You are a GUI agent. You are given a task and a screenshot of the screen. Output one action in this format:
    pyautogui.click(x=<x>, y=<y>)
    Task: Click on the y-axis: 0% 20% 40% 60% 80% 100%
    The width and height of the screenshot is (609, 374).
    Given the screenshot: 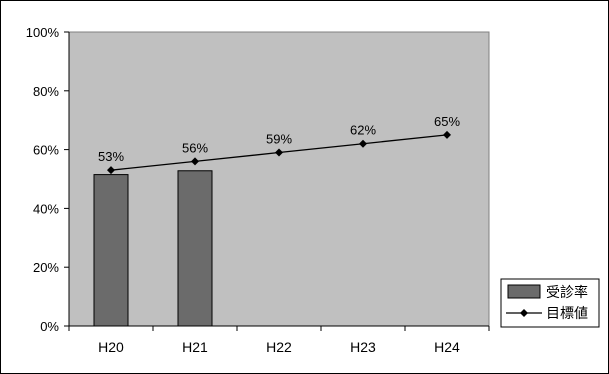 What is the action you would take?
    pyautogui.click(x=48, y=179)
    